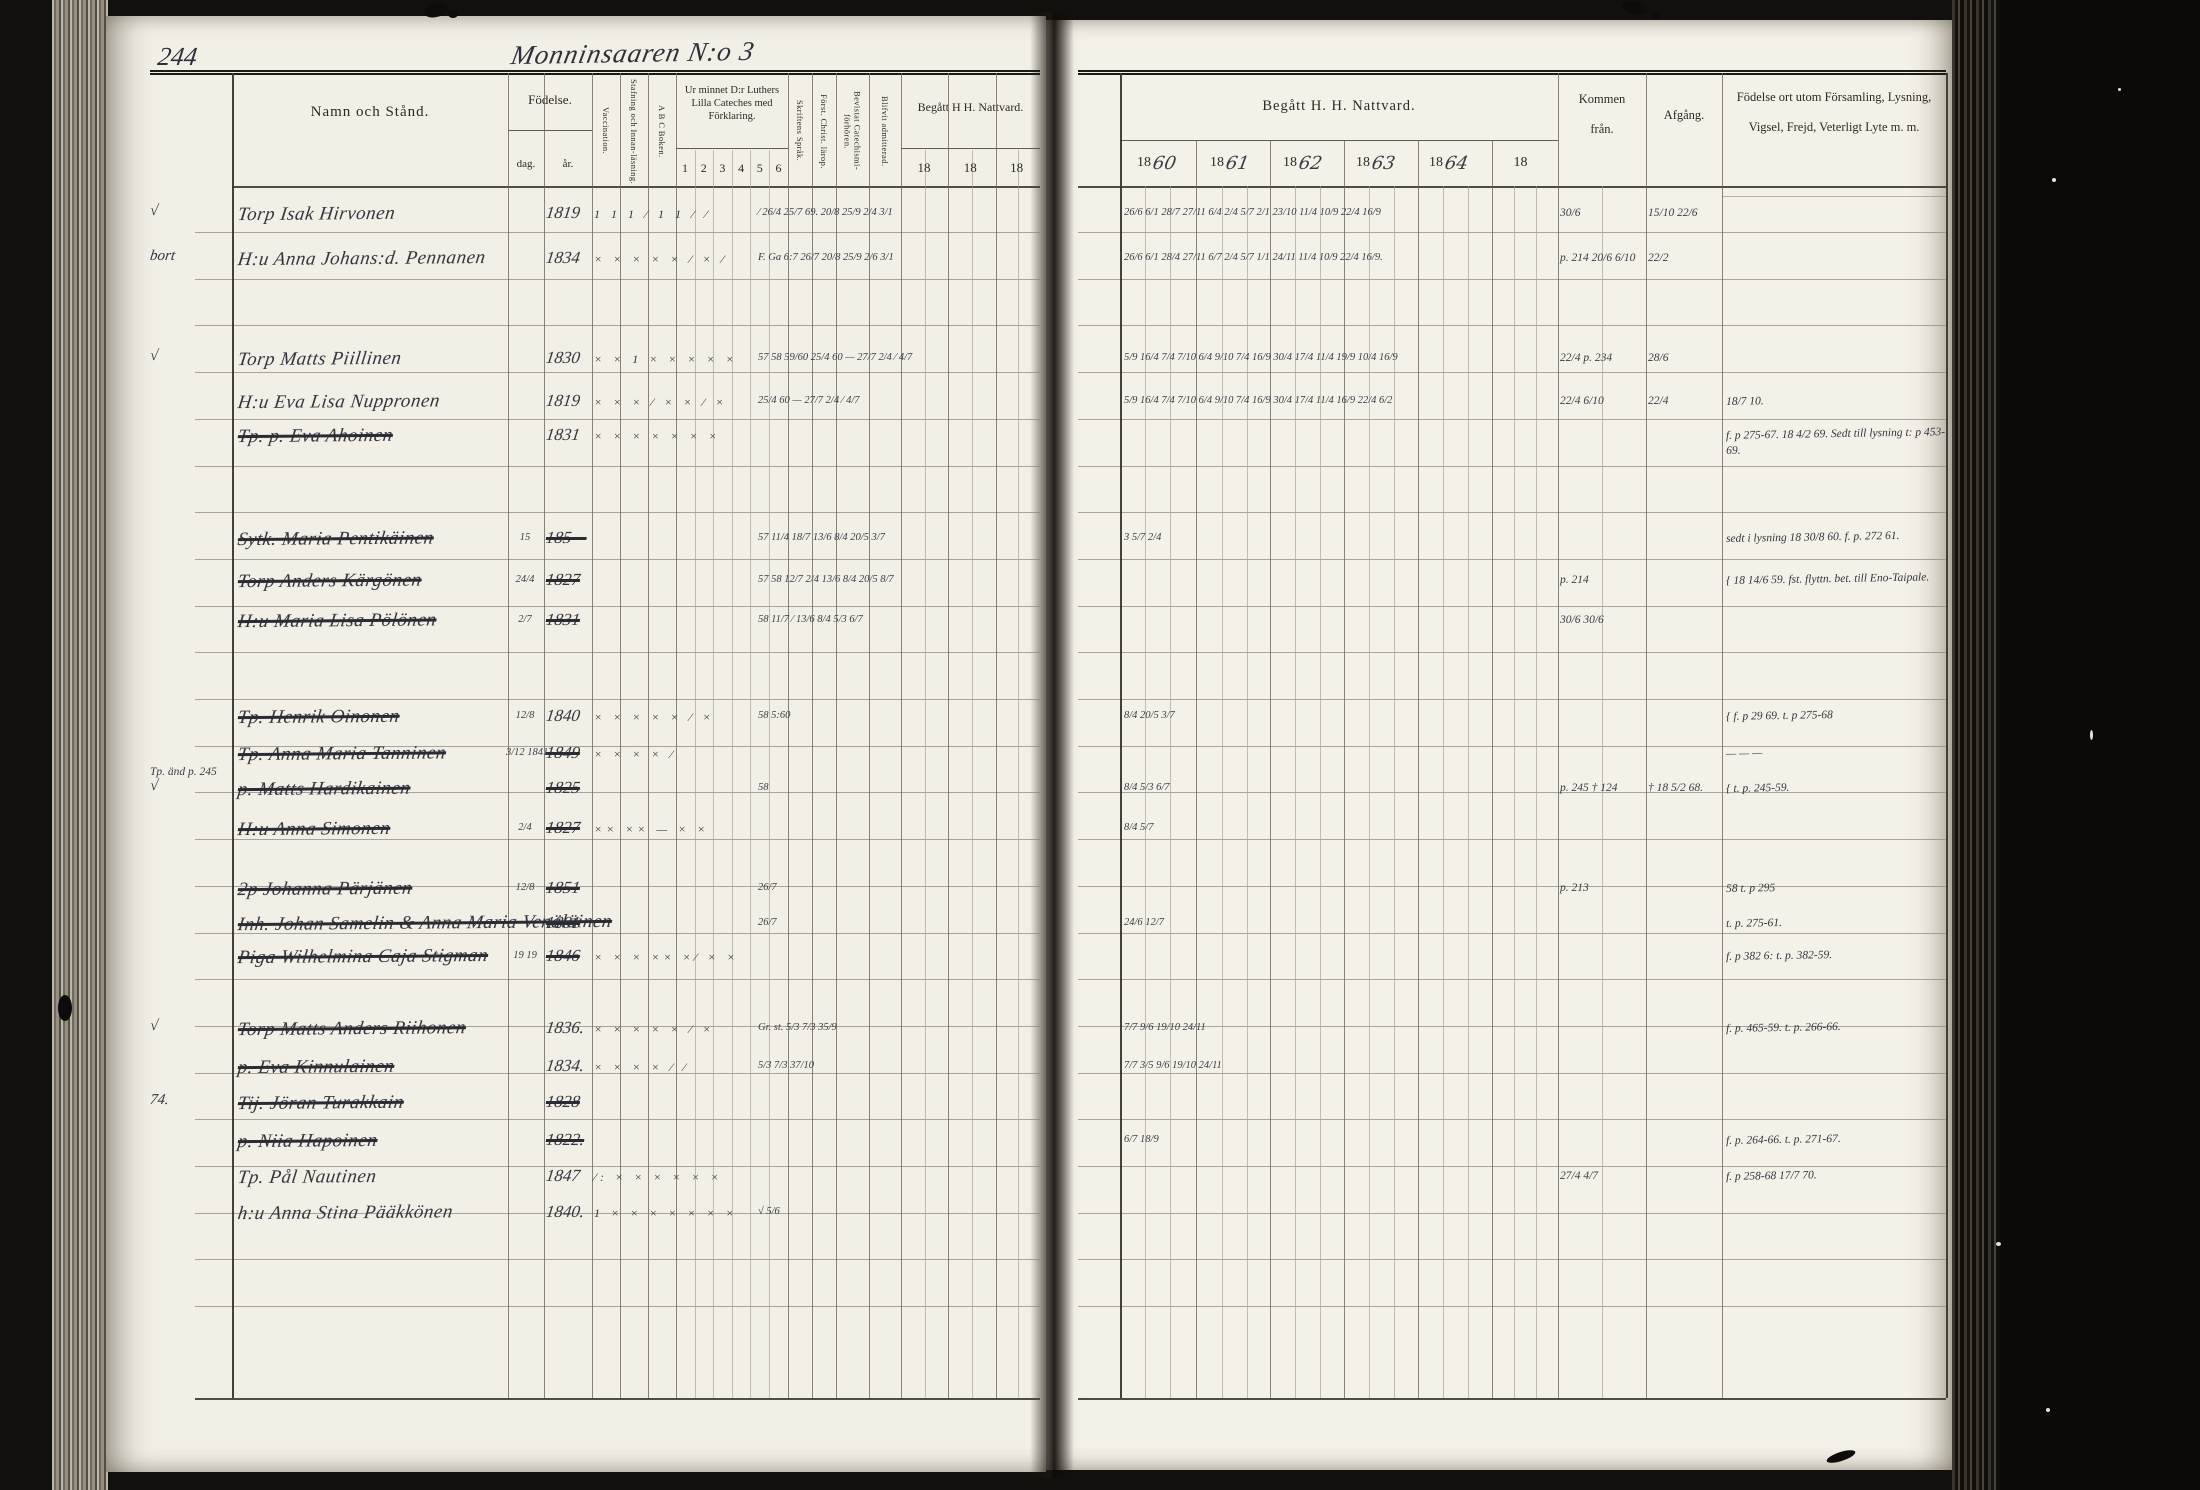 The image size is (2200, 1490). What do you see at coordinates (722, 167) in the screenshot?
I see `cateches-col-number: 3` at bounding box center [722, 167].